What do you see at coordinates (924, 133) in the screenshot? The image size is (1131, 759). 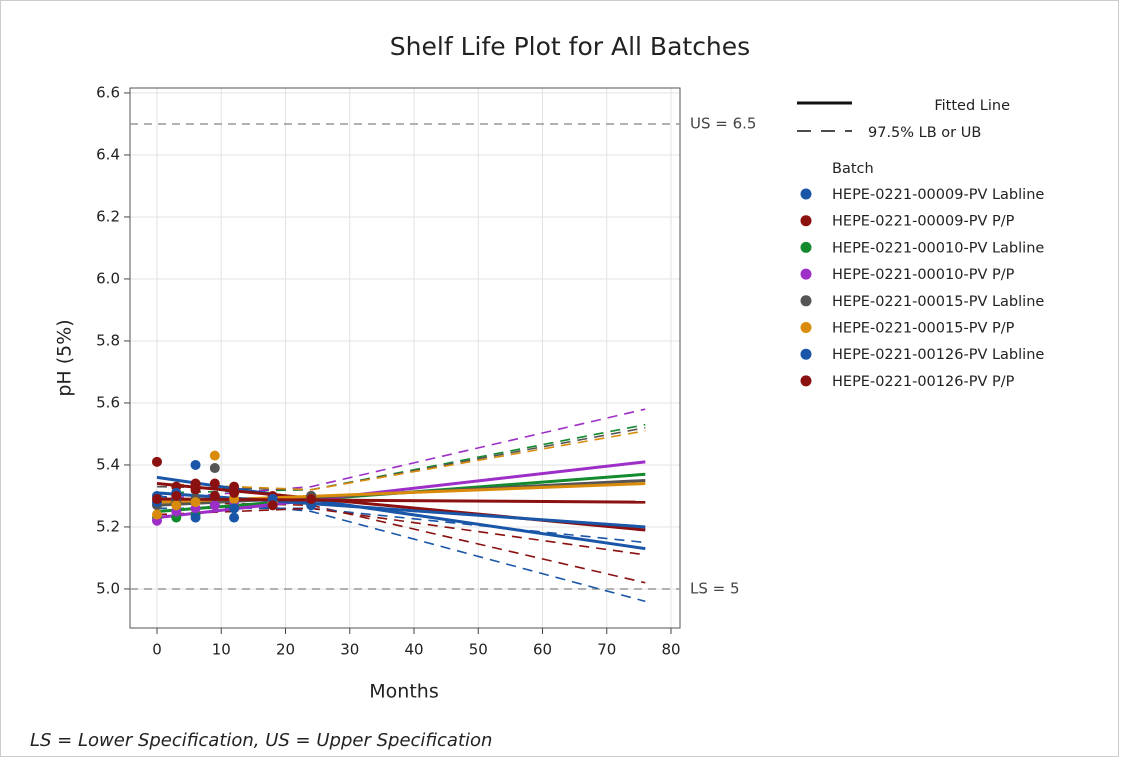 I see `legend-bound-label: 97.5% LB or UB` at bounding box center [924, 133].